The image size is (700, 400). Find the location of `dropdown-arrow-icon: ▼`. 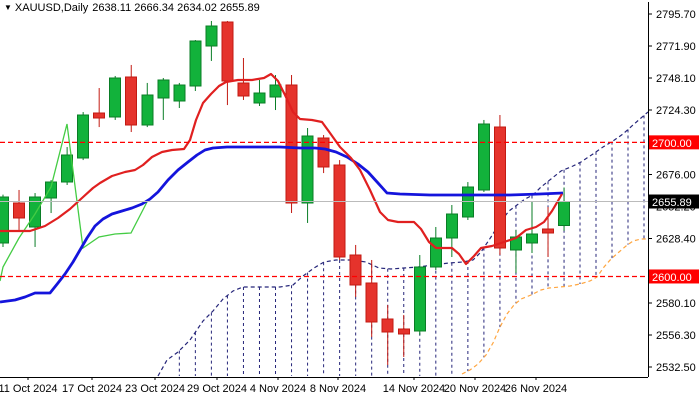

dropdown-arrow-icon: ▼ is located at coordinates (8, 7).